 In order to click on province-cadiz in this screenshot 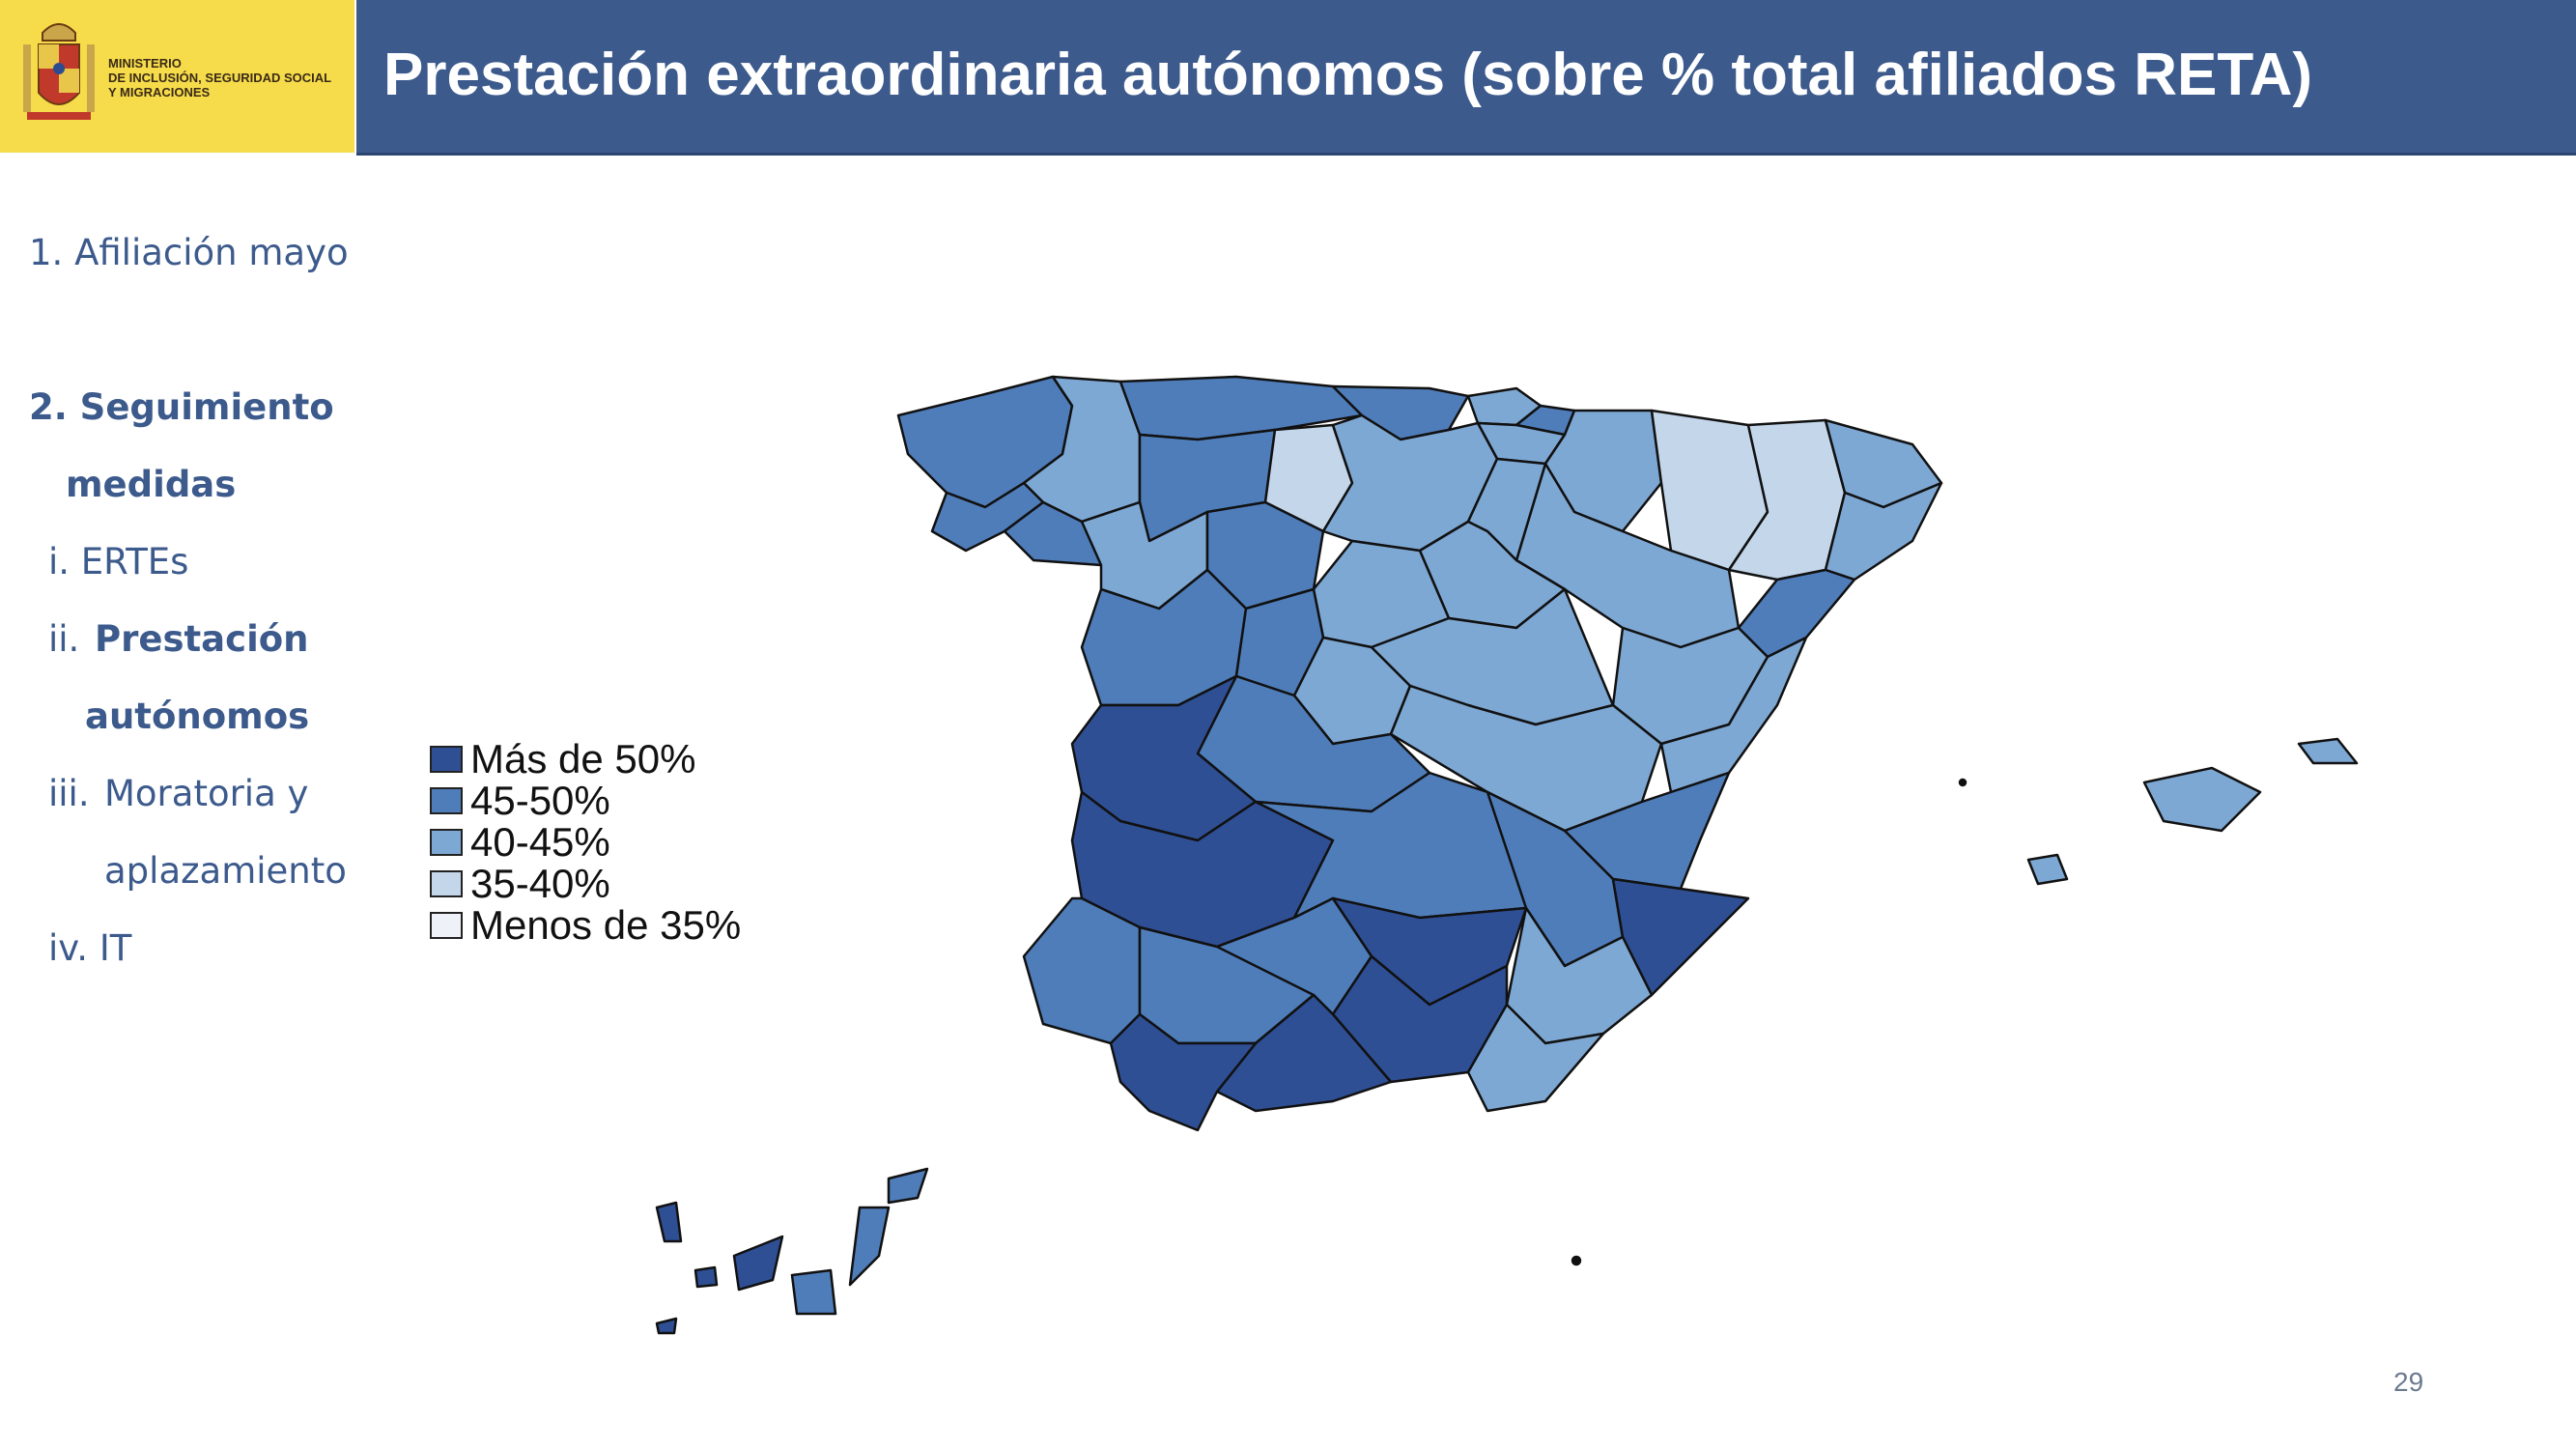, I will do `click(1183, 1072)`.